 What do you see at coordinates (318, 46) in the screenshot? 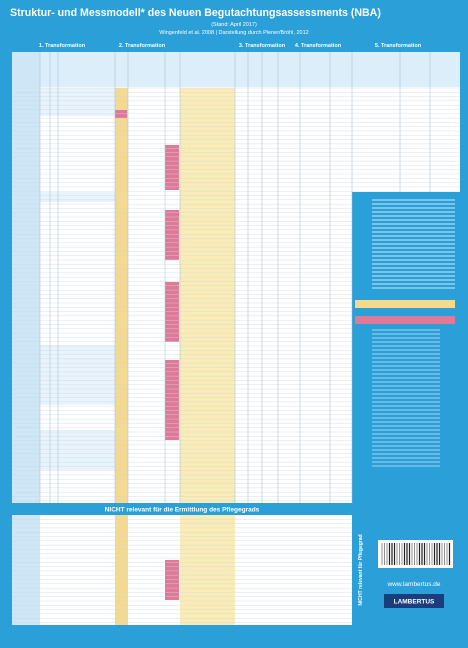
I see `section-header: 4. Transformation` at bounding box center [318, 46].